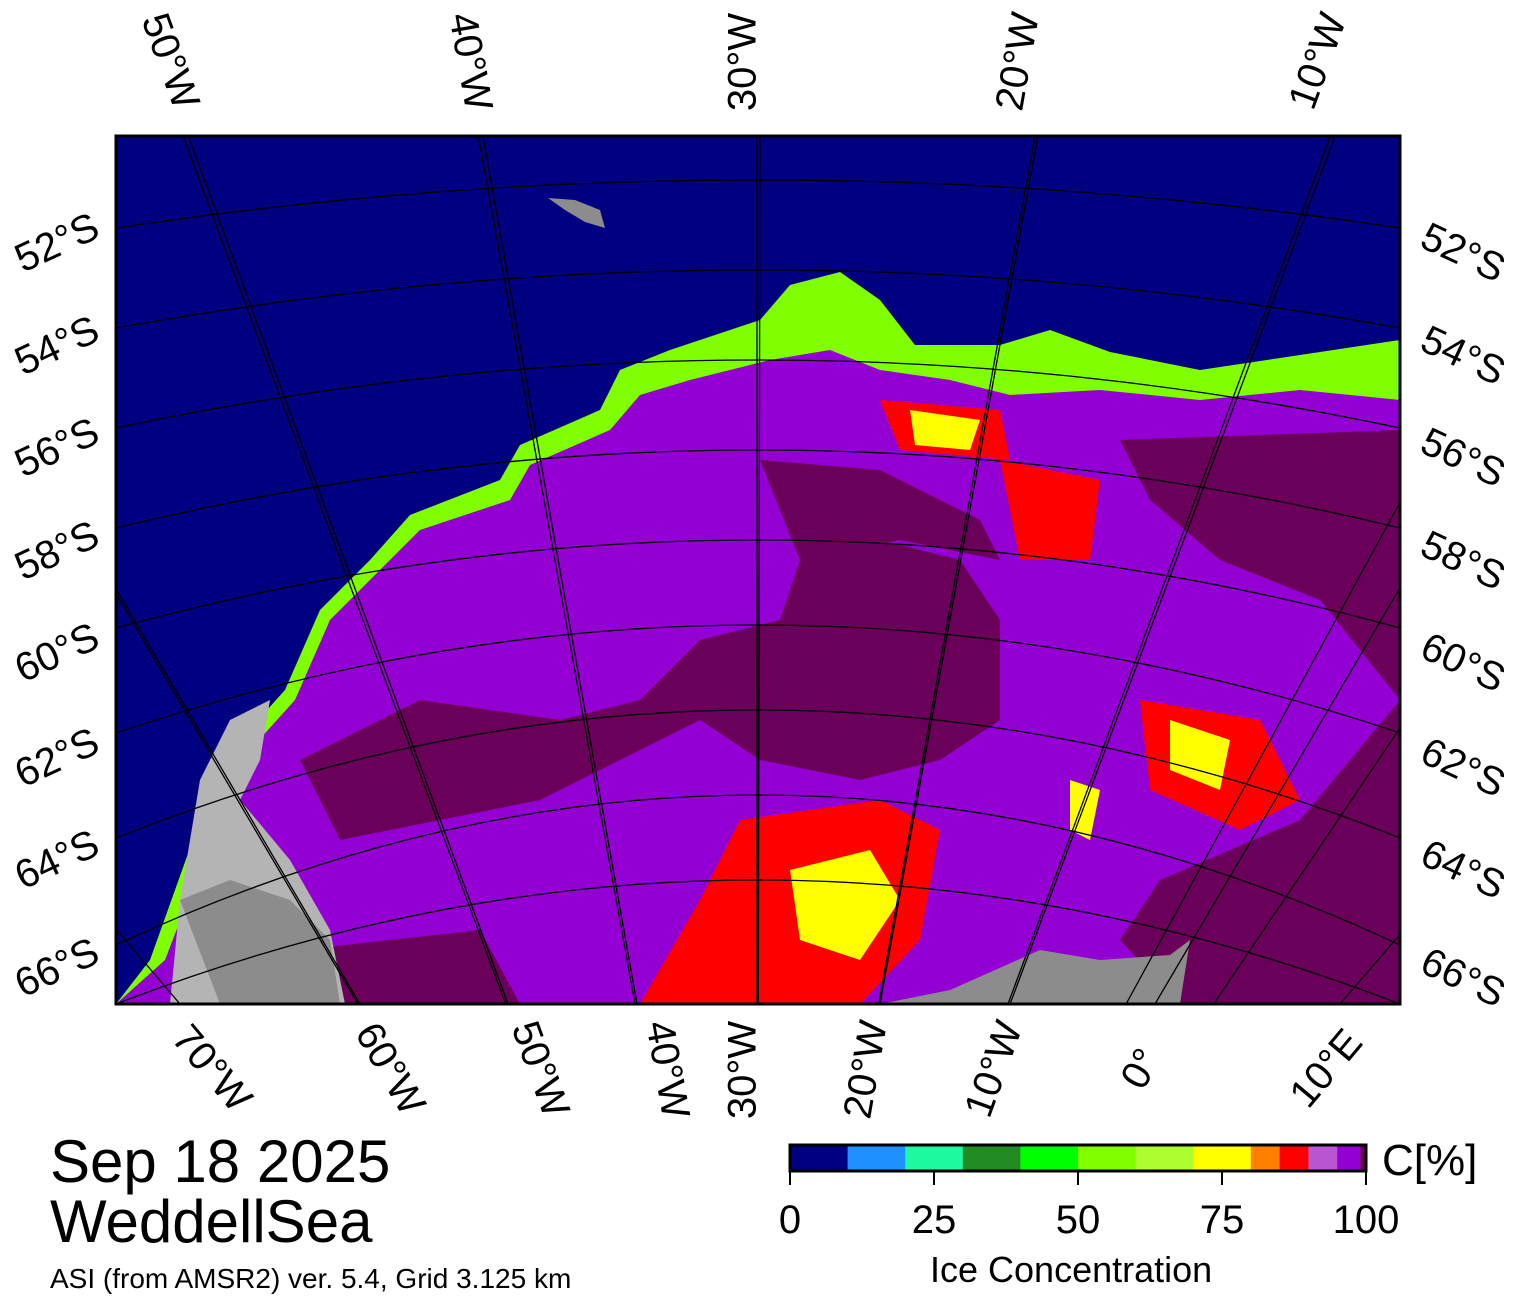  I want to click on right-latitude-label: 56°S, so click(1463, 457).